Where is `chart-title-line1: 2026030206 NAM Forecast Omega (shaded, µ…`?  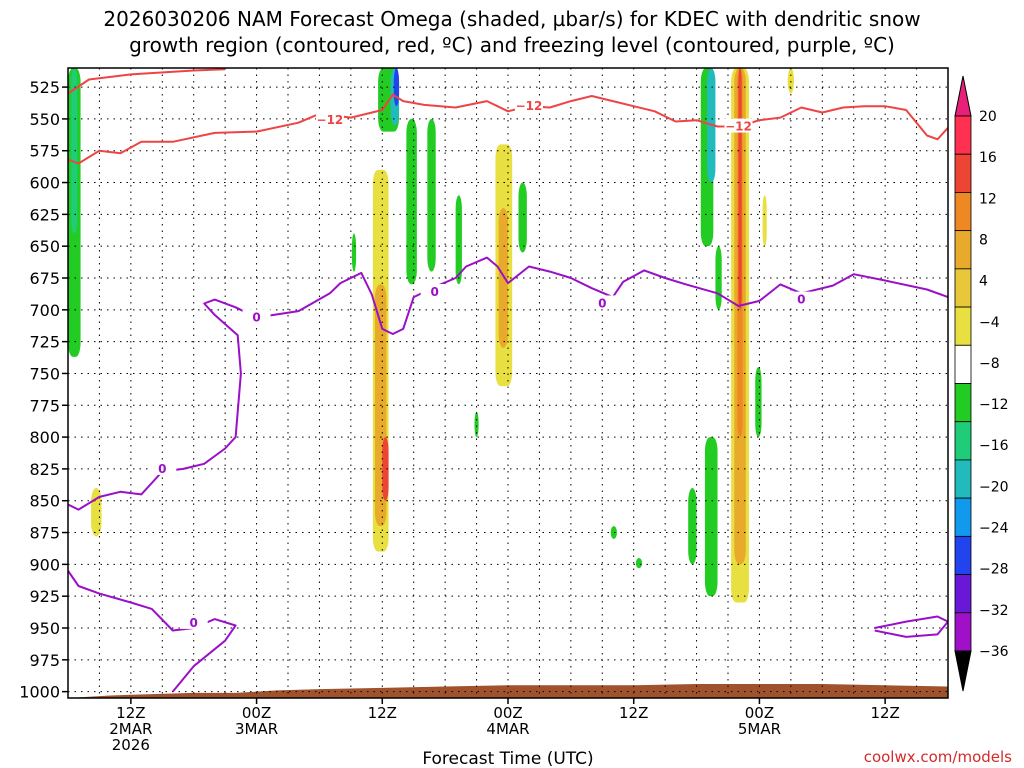
chart-title-line1: 2026030206 NAM Forecast Omega (shaded, µ… is located at coordinates (511, 19).